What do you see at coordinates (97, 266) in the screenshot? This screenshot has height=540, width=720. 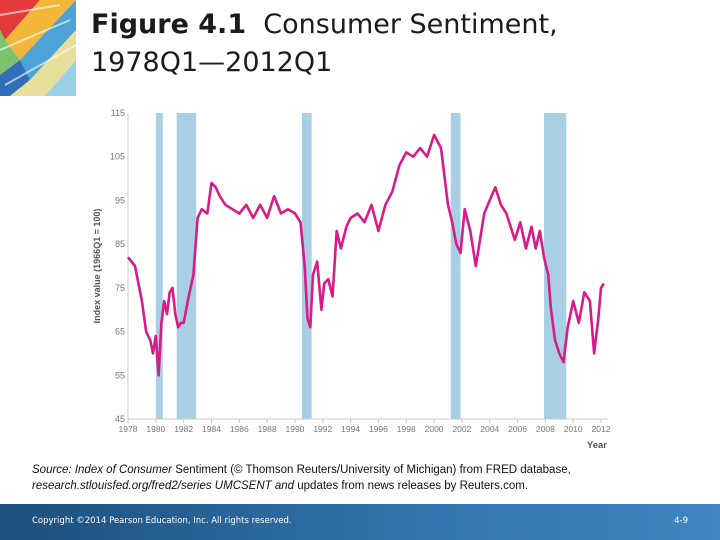 I see `y-axis-label: Index value (1966Q1 = 100)` at bounding box center [97, 266].